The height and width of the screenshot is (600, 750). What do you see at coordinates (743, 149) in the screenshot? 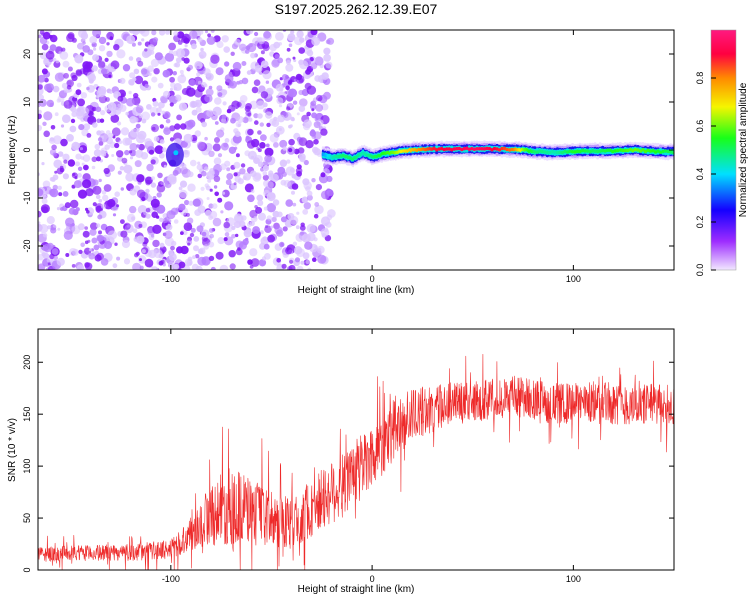
I see `colorbar-label: Normalized spectral amplitude` at bounding box center [743, 149].